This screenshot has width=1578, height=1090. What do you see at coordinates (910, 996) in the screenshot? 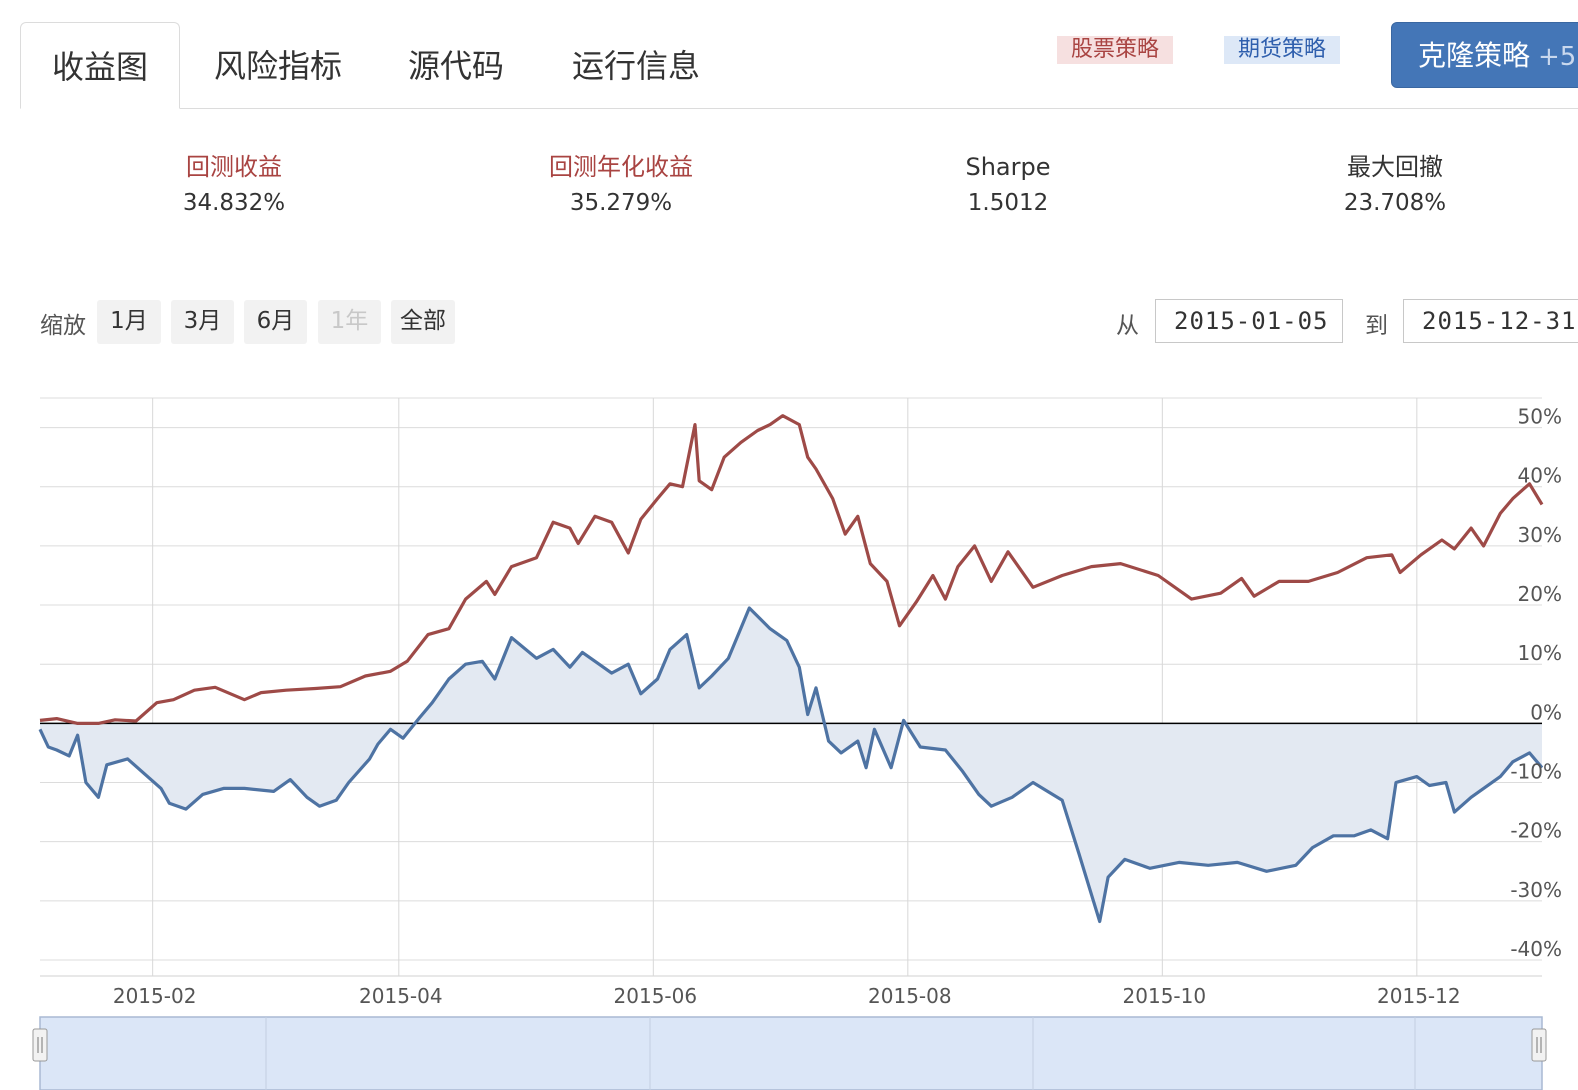
I see `x-tick-label: 2015-08` at bounding box center [910, 996].